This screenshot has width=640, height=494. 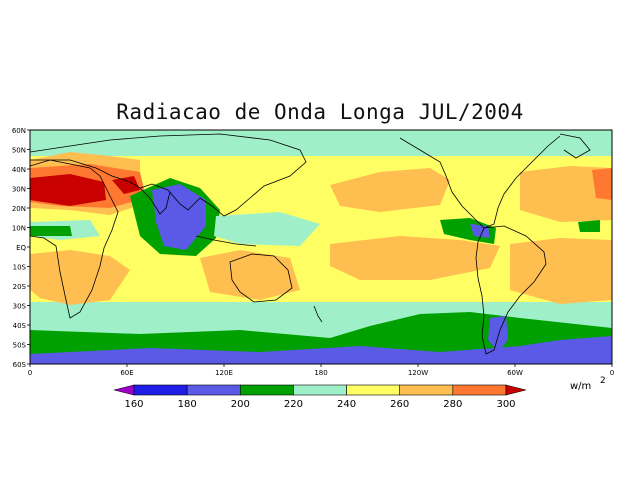 I want to click on lat-label: 10N, so click(x=19, y=229).